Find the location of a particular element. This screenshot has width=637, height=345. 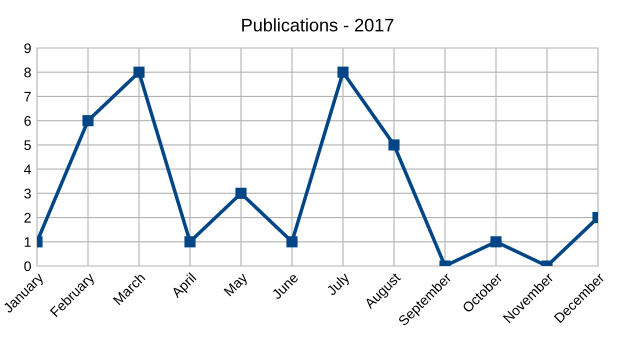

y-tick-label: 9 is located at coordinates (27, 48).